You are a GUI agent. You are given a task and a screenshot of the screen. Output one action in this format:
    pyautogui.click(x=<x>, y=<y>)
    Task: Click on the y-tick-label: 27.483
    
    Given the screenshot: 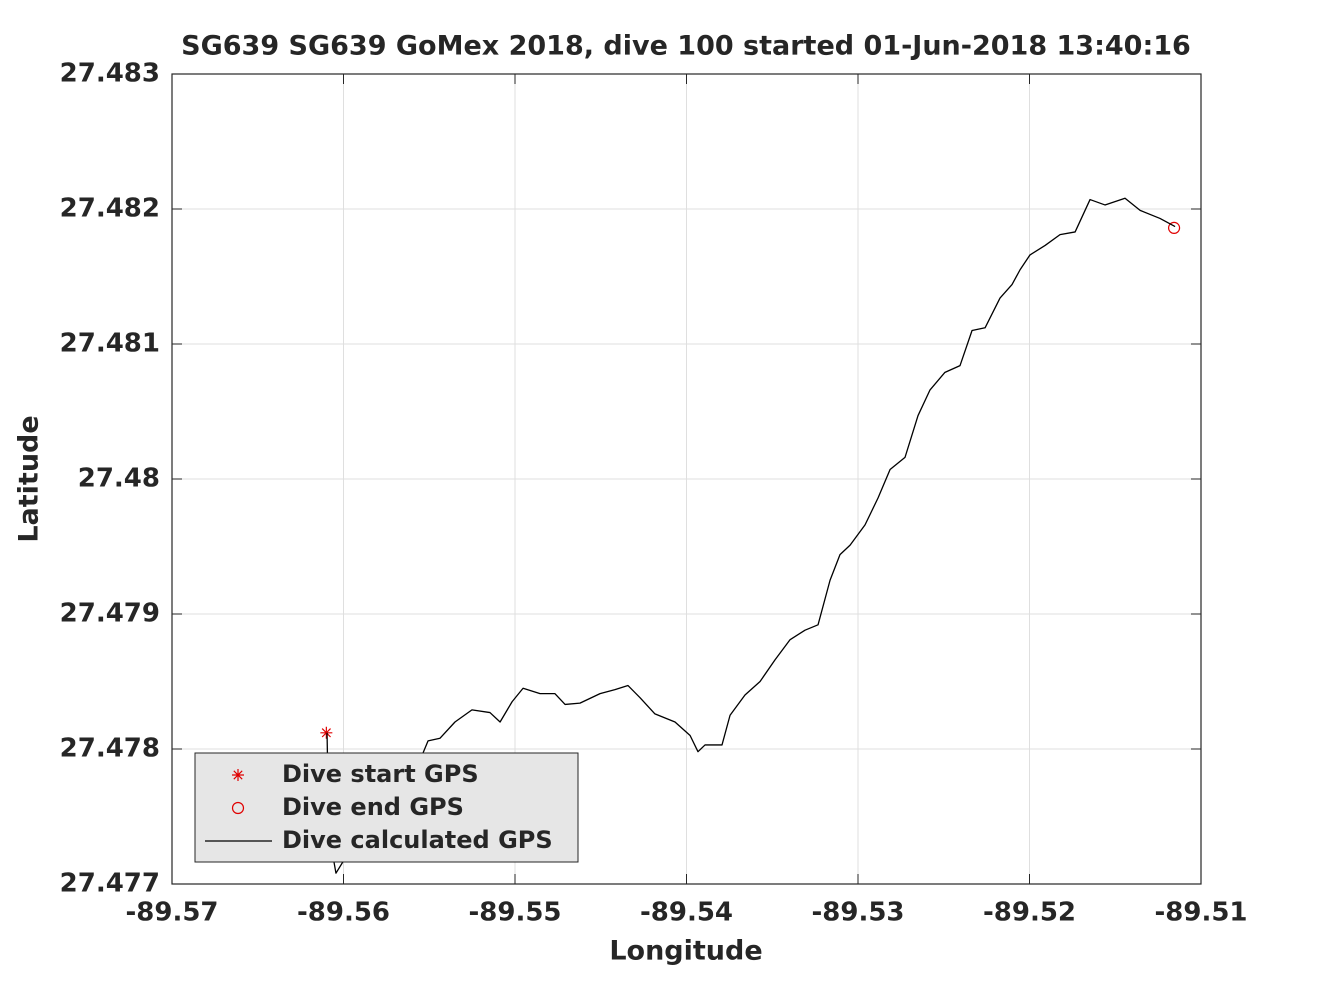 What is the action you would take?
    pyautogui.click(x=110, y=74)
    